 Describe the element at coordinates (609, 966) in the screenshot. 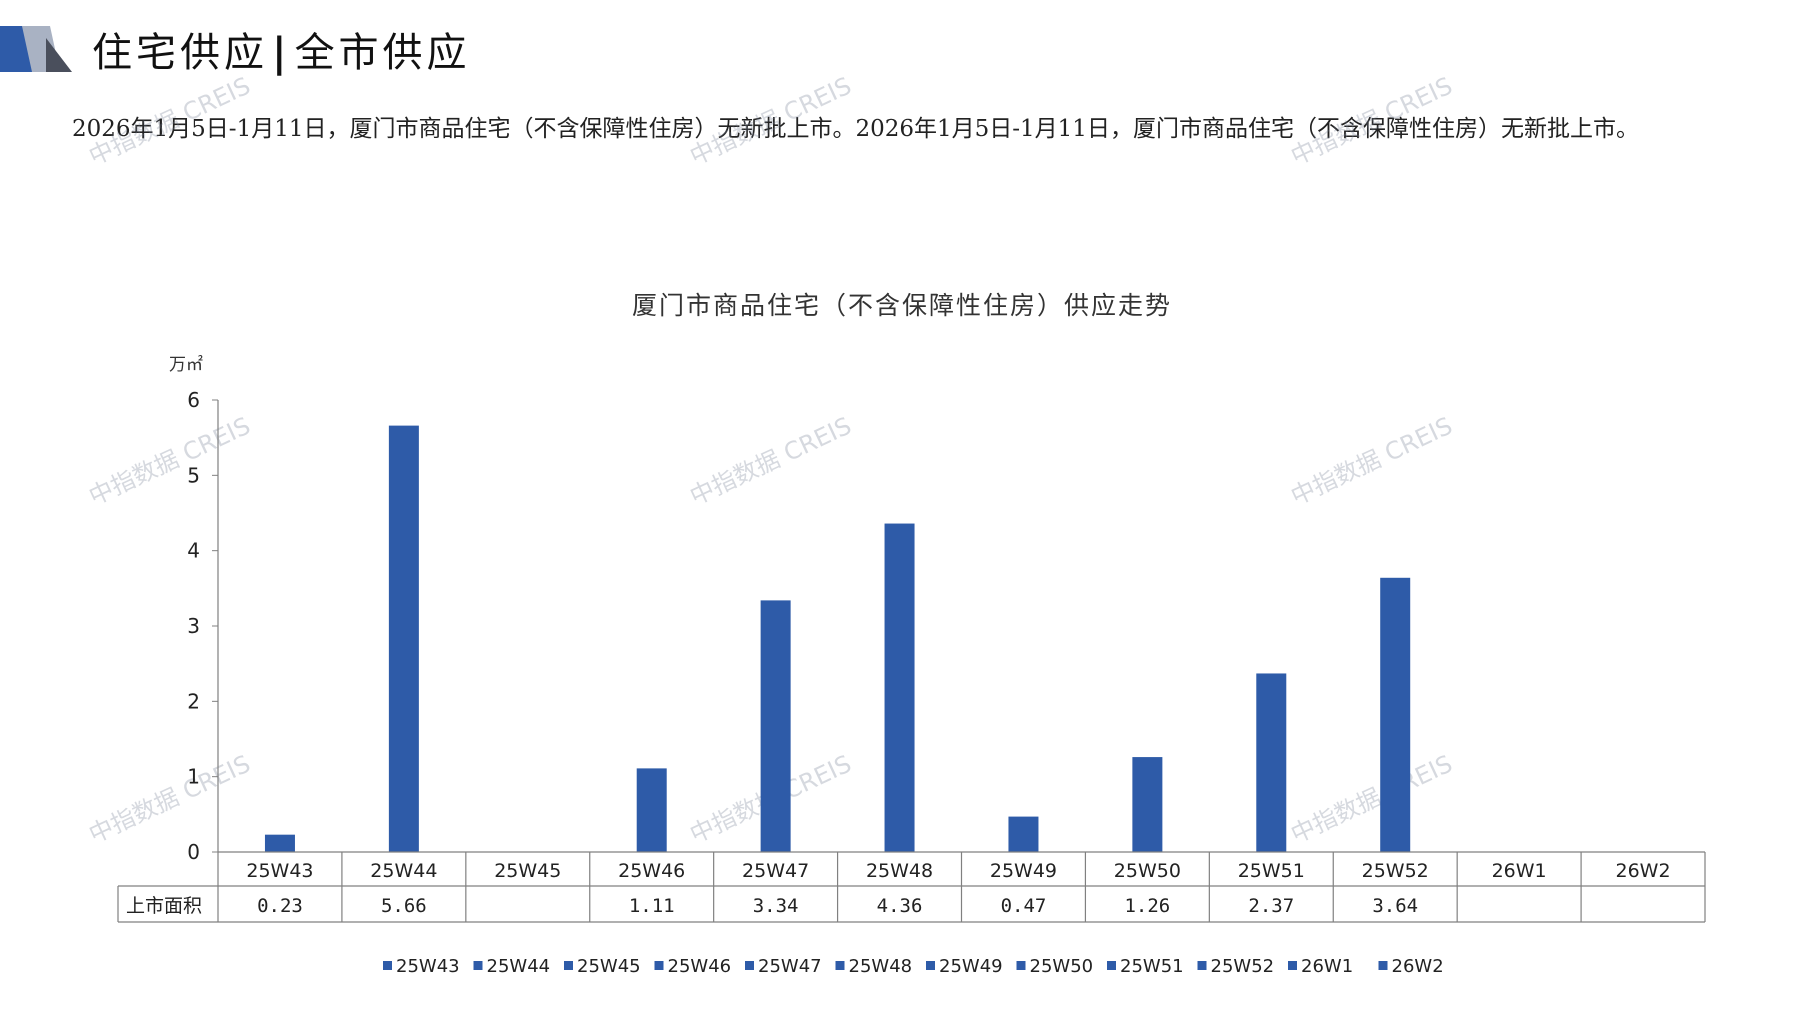

I see `legend-label: 25W45` at that location.